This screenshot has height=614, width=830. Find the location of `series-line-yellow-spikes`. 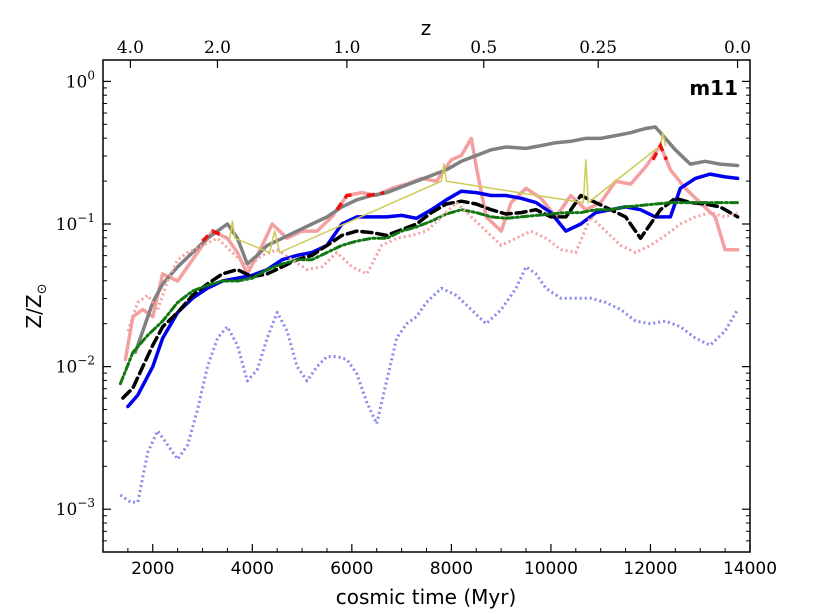

series-line-yellow-spikes is located at coordinates (448, 192).